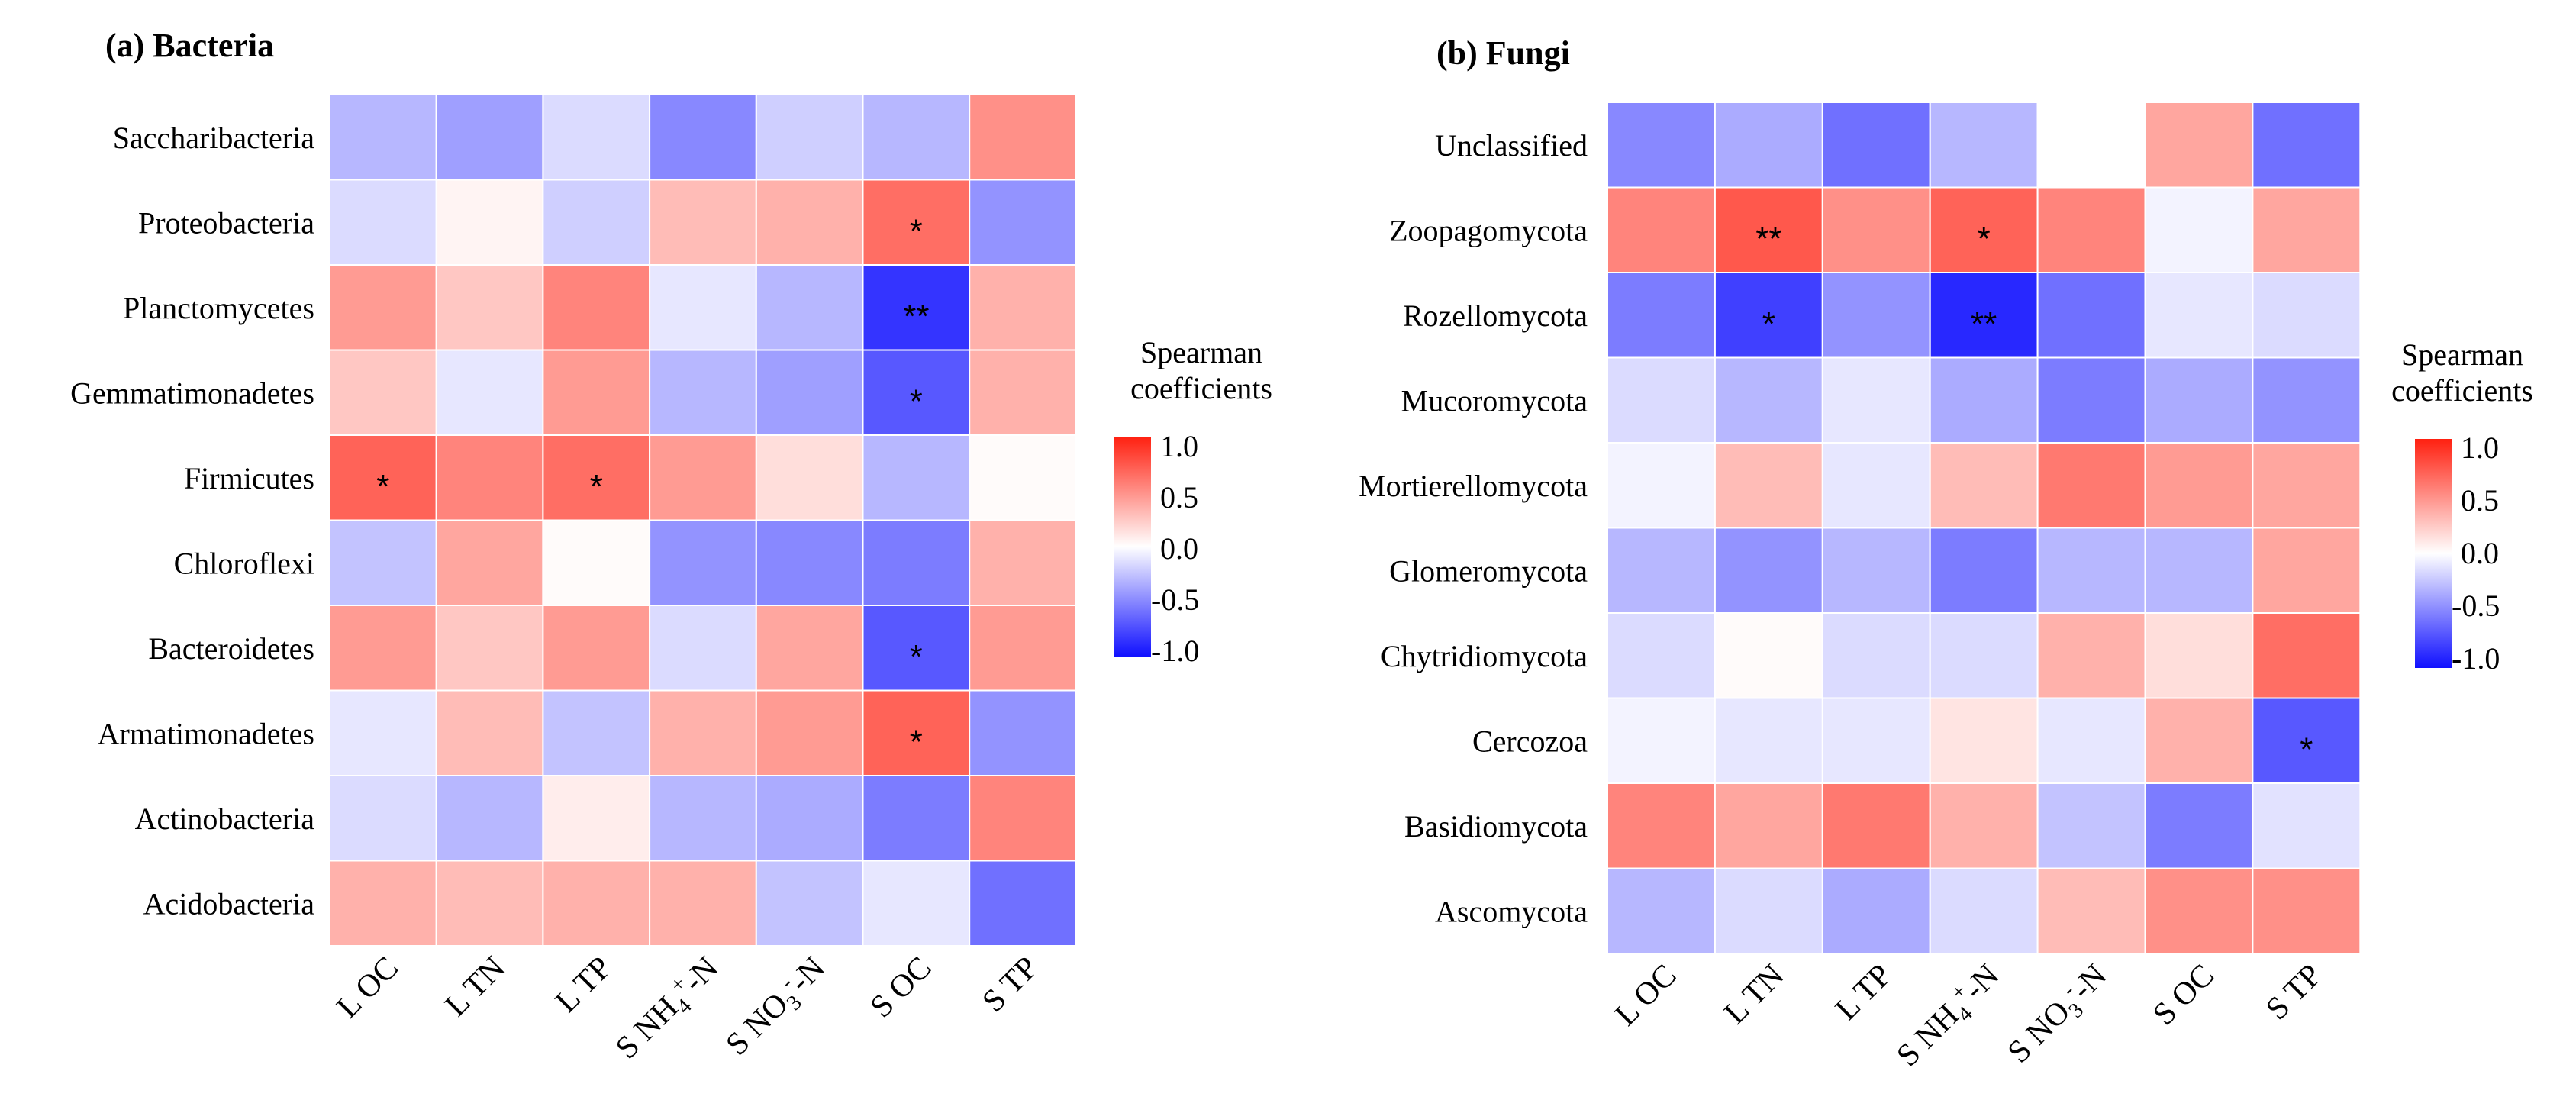 Image resolution: width=2576 pixels, height=1113 pixels. I want to click on row-label: Zoopagomycota, so click(1488, 230).